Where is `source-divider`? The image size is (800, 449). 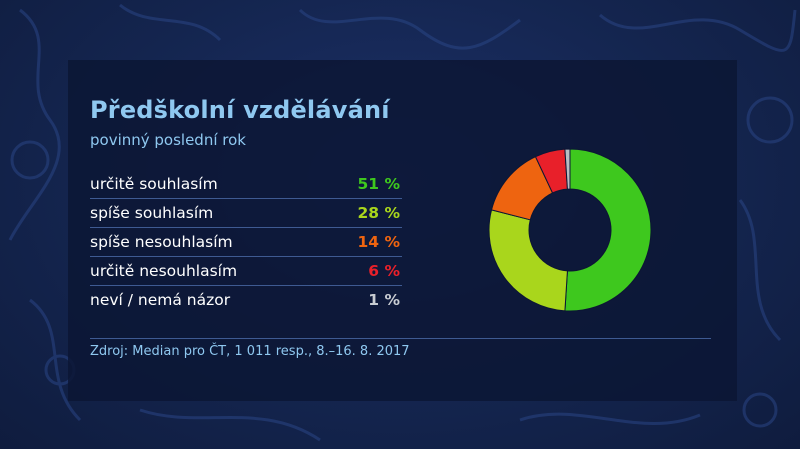
source-divider is located at coordinates (400, 338).